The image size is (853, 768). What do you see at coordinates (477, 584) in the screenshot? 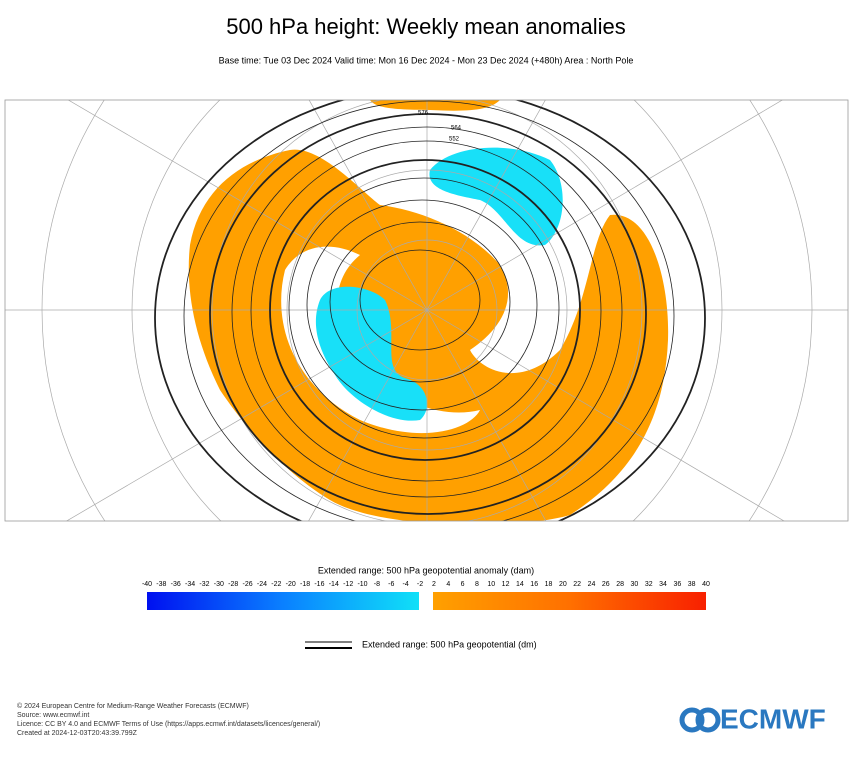
I see `colorbar-label: 8` at bounding box center [477, 584].